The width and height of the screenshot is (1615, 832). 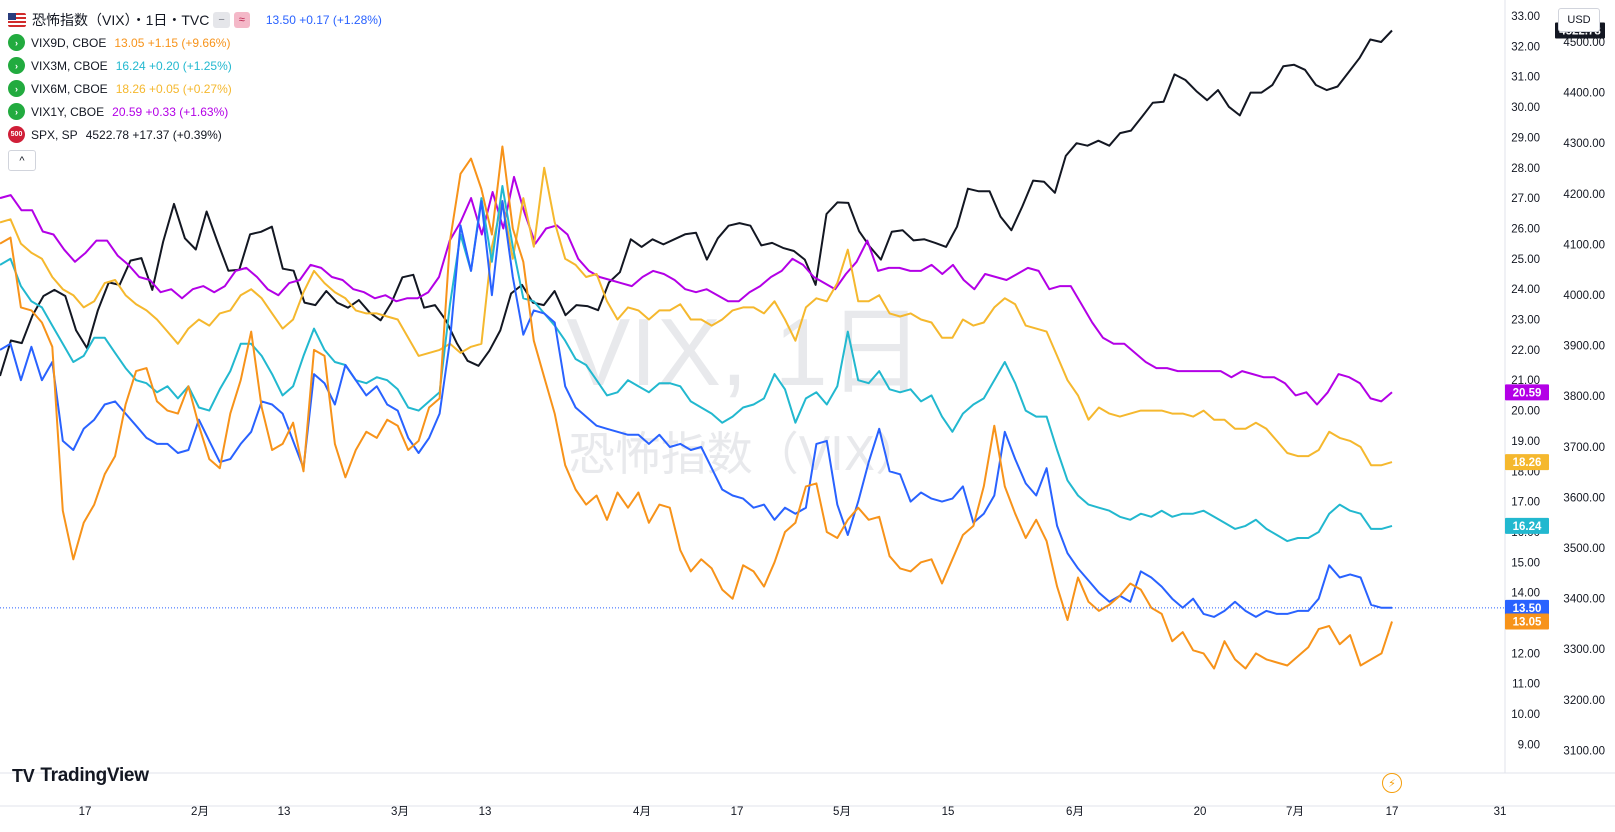 What do you see at coordinates (1529, 745) in the screenshot?
I see `left-axis-tick: 9.00` at bounding box center [1529, 745].